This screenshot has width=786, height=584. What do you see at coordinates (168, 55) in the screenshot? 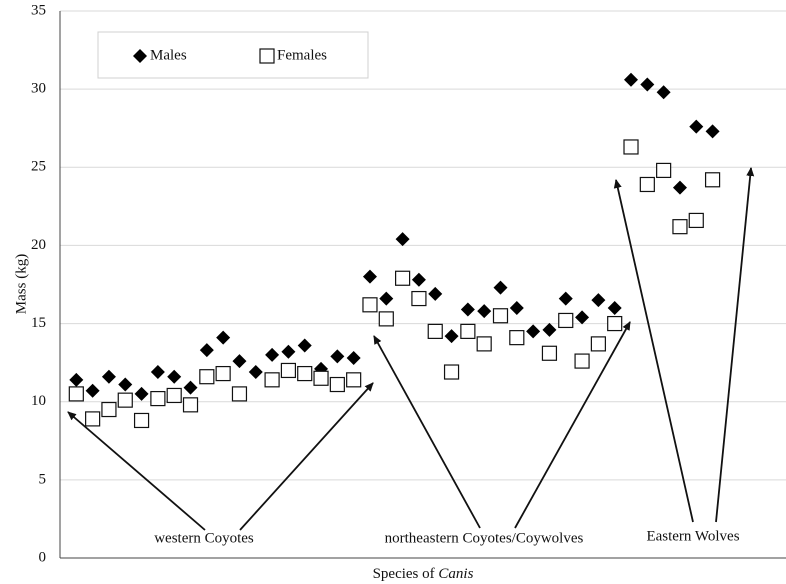
I see `legend-label: Males` at bounding box center [168, 55].